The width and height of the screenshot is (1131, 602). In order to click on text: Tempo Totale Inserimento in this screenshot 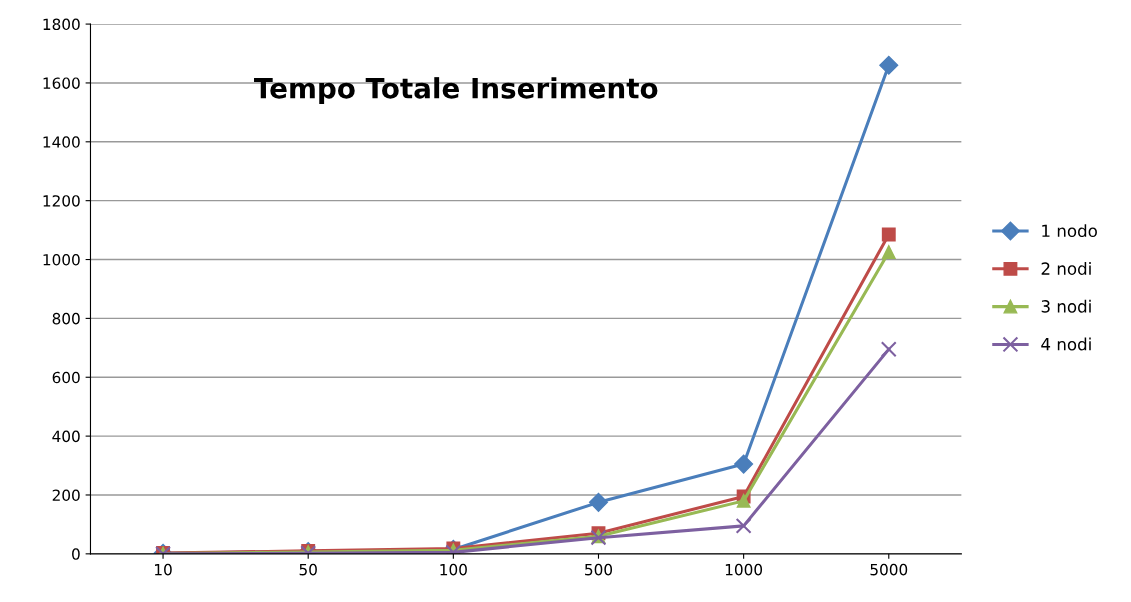, I will do `click(456, 91)`.